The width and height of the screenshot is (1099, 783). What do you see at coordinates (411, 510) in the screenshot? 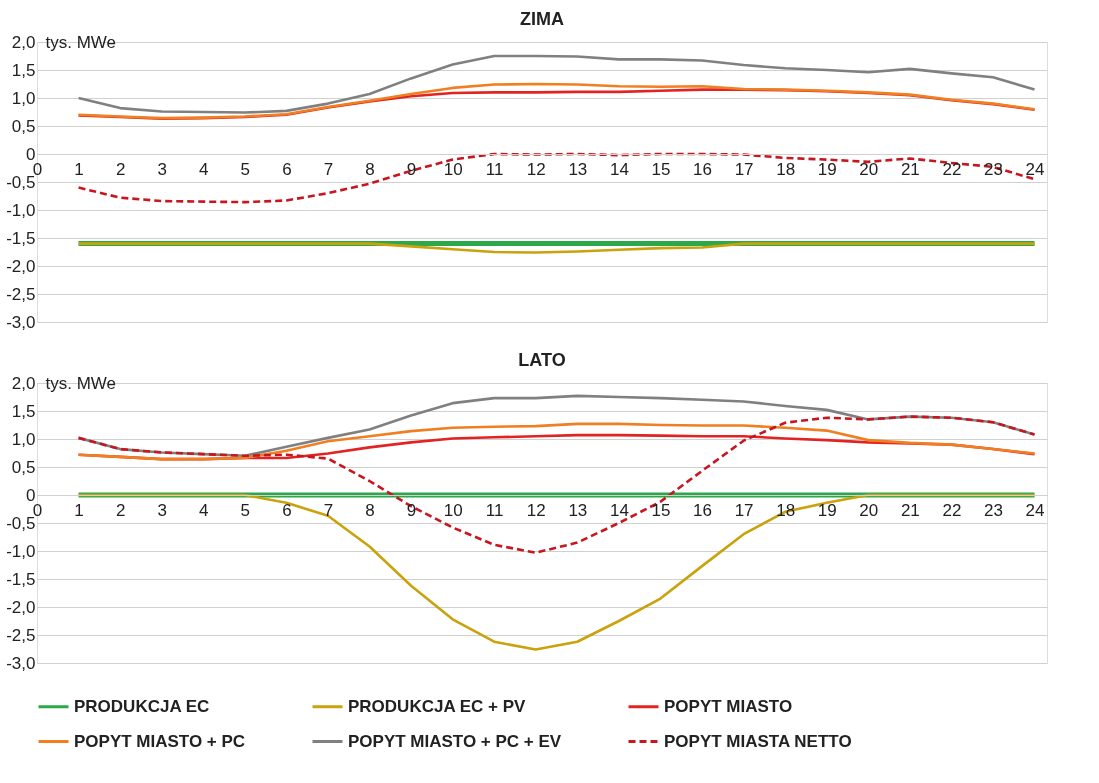
I see `x-tick-label: 9` at bounding box center [411, 510].